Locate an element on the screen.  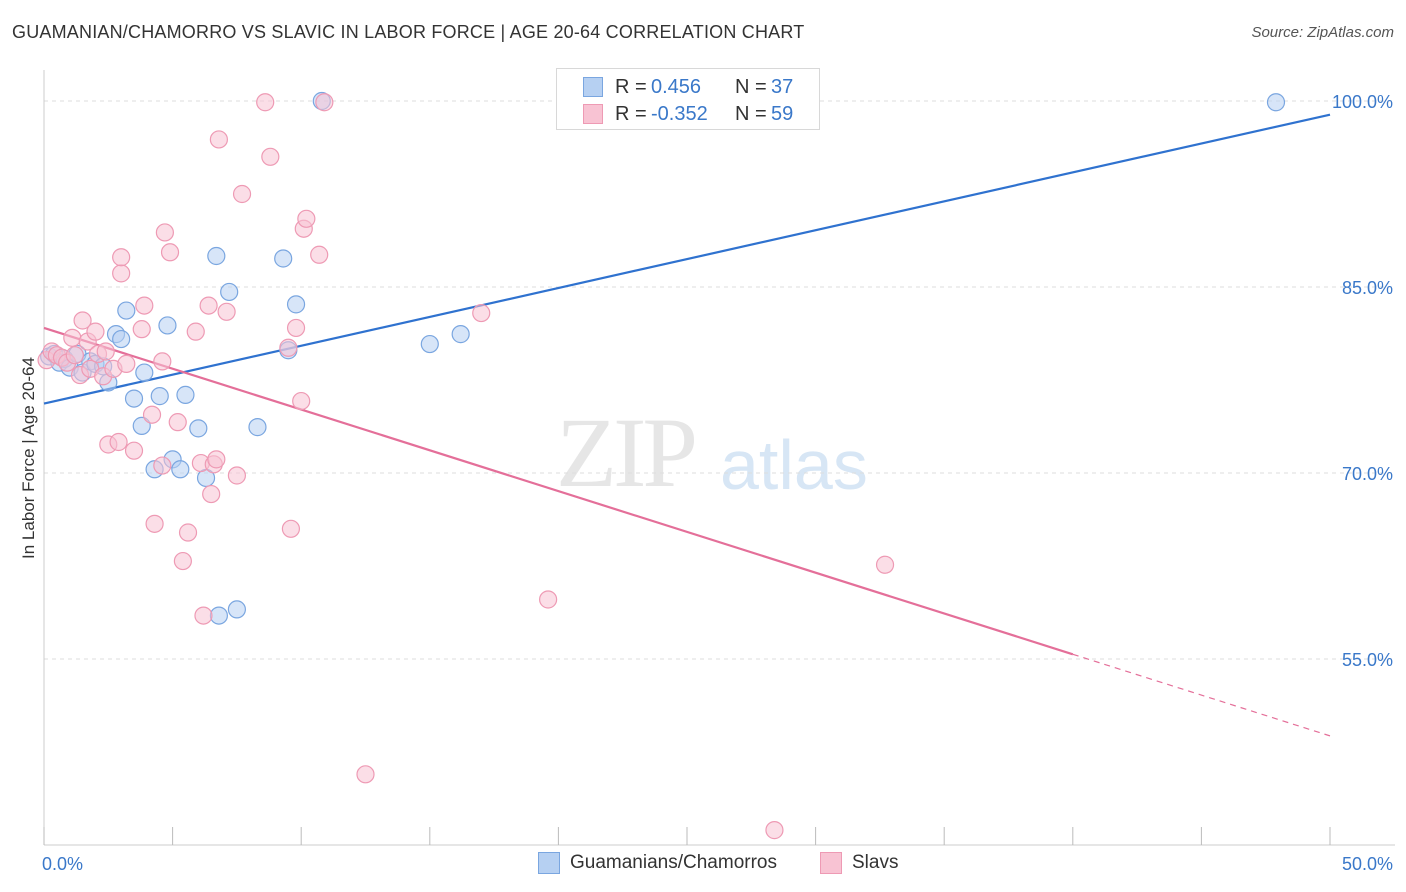
legend-label-slavs: Slavs is located at coordinates (875, 862).